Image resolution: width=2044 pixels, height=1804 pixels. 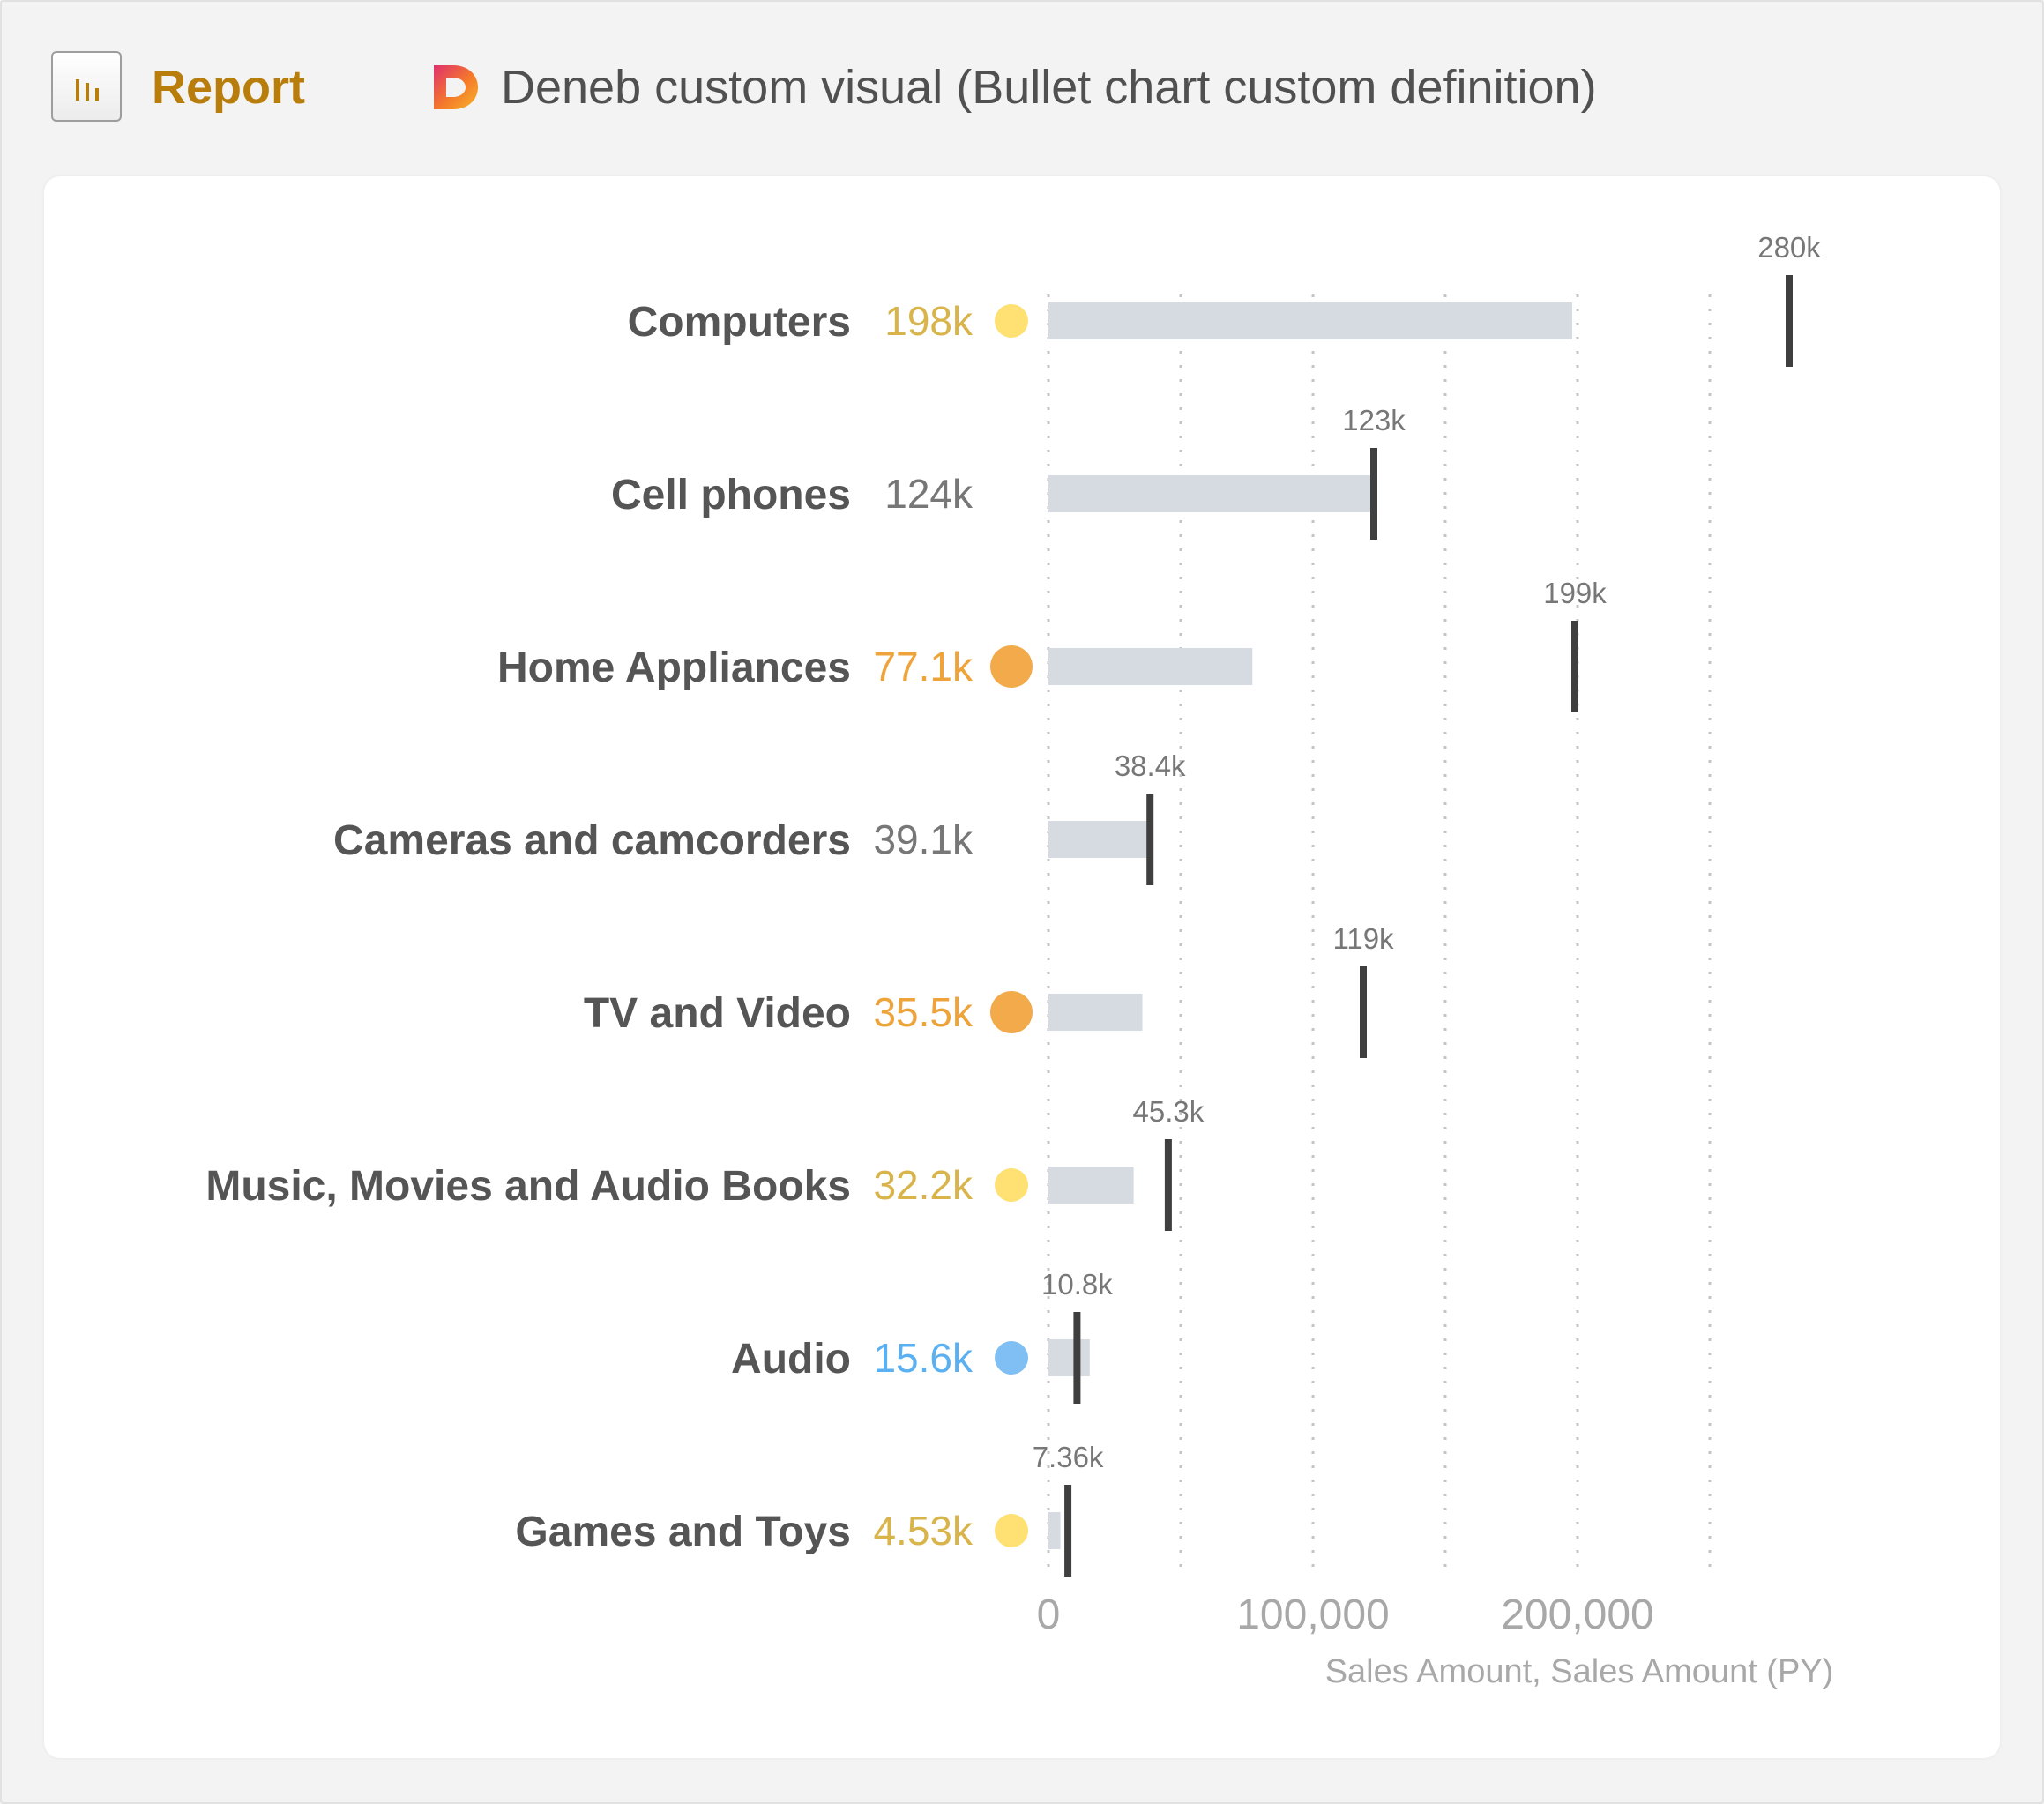 I want to click on value-label: 15.6k, so click(x=923, y=1358).